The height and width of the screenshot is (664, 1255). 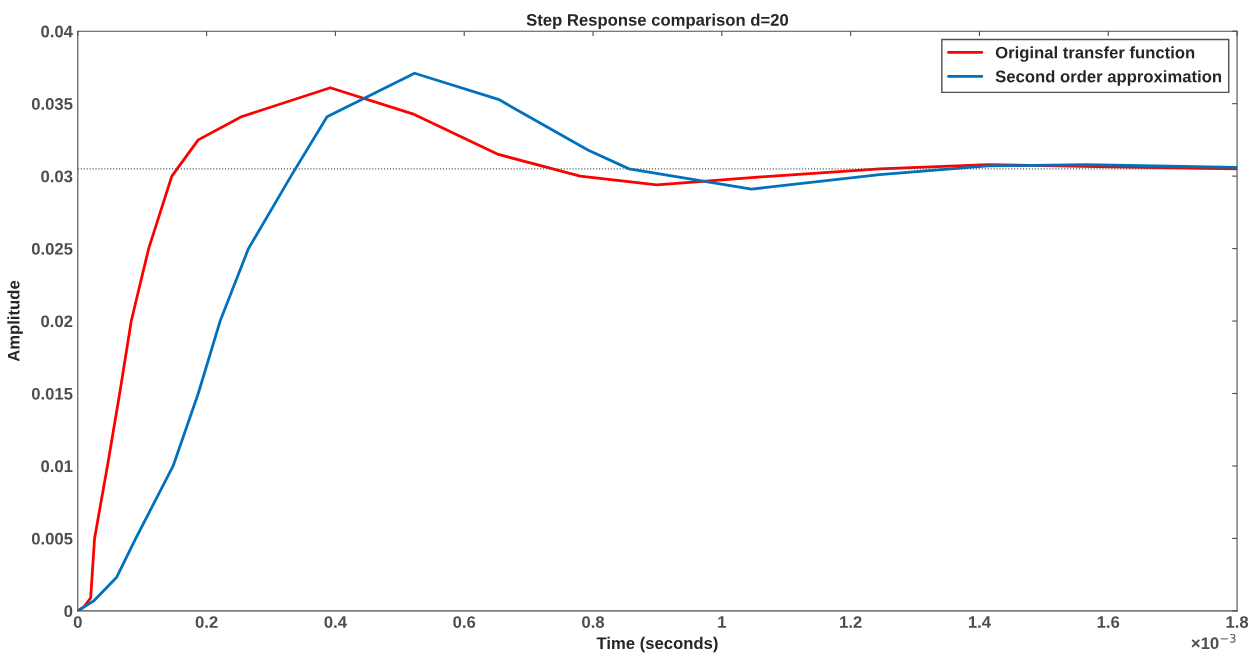 I want to click on y-tick-label: 0.03, so click(x=57, y=176).